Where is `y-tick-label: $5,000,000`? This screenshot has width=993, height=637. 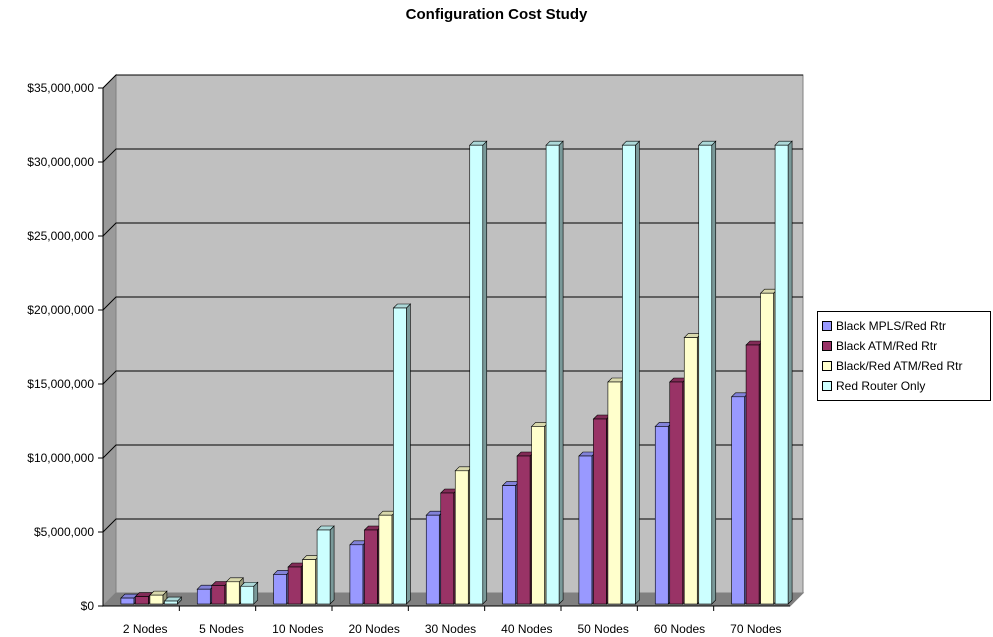 y-tick-label: $5,000,000 is located at coordinates (64, 532).